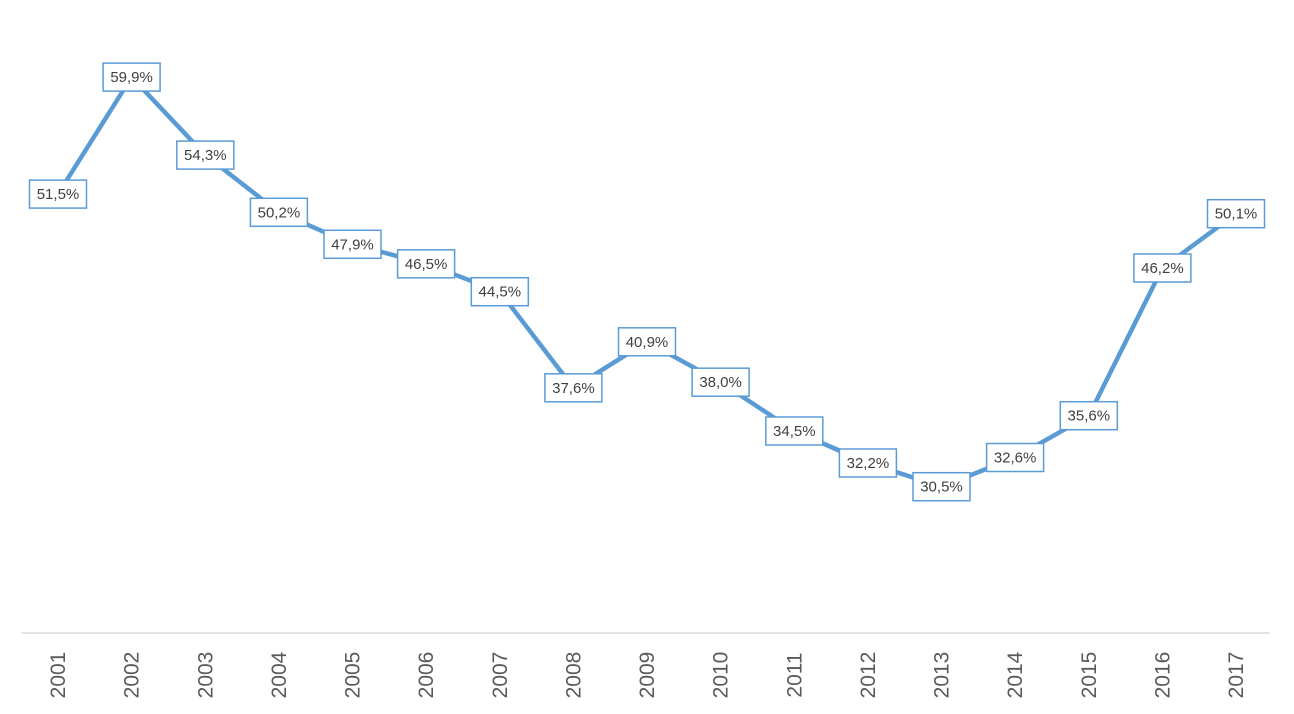 The image size is (1294, 714). I want to click on data-label-text: 30,5%, so click(941, 487).